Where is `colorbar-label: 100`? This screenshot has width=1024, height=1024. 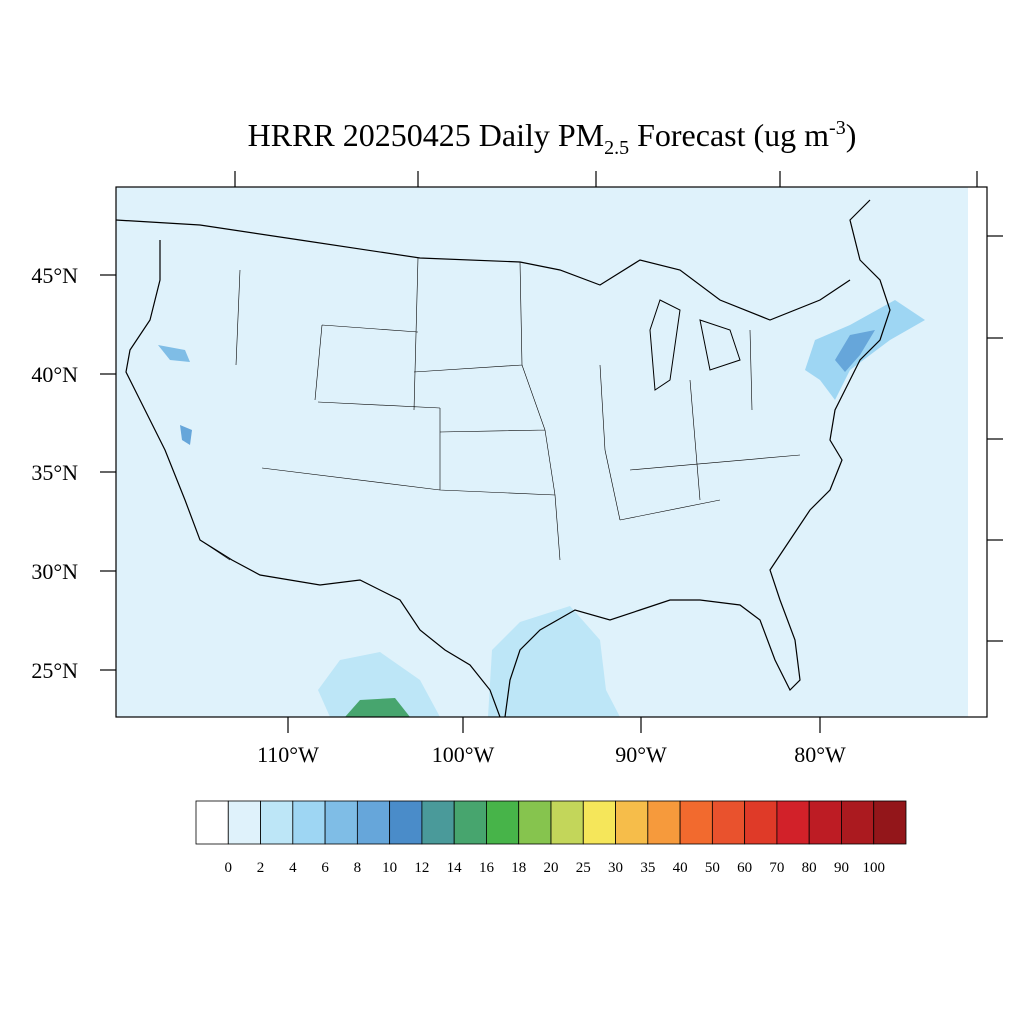 colorbar-label: 100 is located at coordinates (873, 868).